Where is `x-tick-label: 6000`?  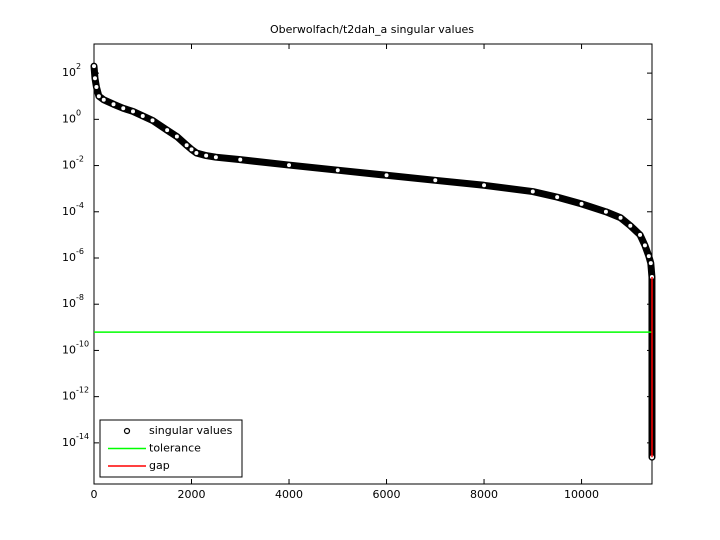
x-tick-label: 6000 is located at coordinates (387, 494).